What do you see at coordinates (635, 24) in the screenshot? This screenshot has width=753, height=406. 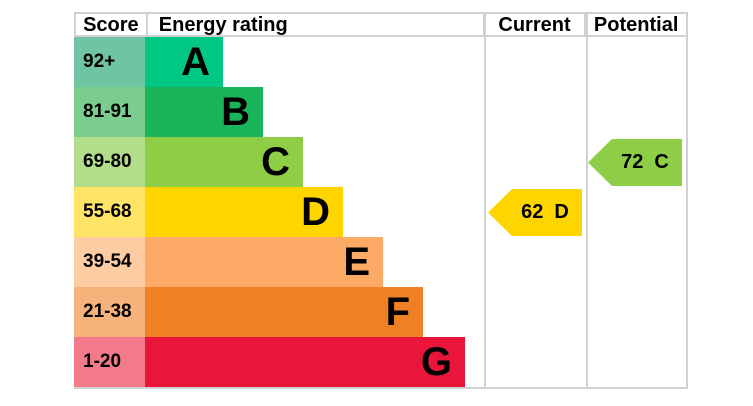 I see `header-potential: Potential` at bounding box center [635, 24].